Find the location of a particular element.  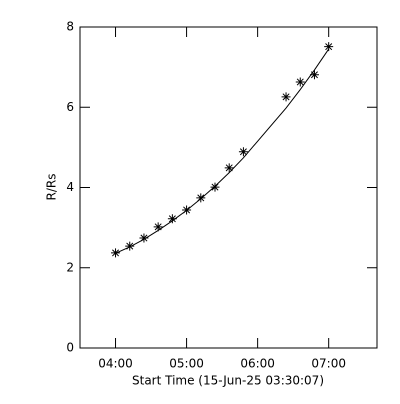

x-tick-label: 07:00 is located at coordinates (328, 364).